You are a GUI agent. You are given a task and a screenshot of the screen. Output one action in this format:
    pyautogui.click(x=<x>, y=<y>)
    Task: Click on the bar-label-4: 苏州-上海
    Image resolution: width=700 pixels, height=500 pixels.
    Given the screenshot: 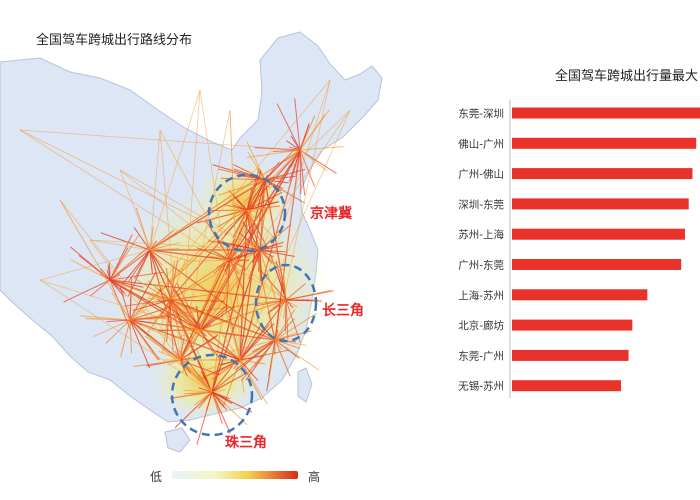 What is the action you would take?
    pyautogui.click(x=481, y=234)
    